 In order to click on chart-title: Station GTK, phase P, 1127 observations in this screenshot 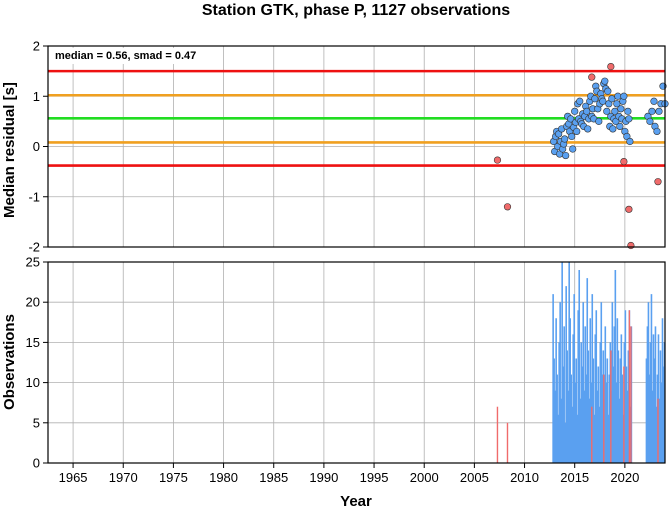, I will do `click(356, 10)`.